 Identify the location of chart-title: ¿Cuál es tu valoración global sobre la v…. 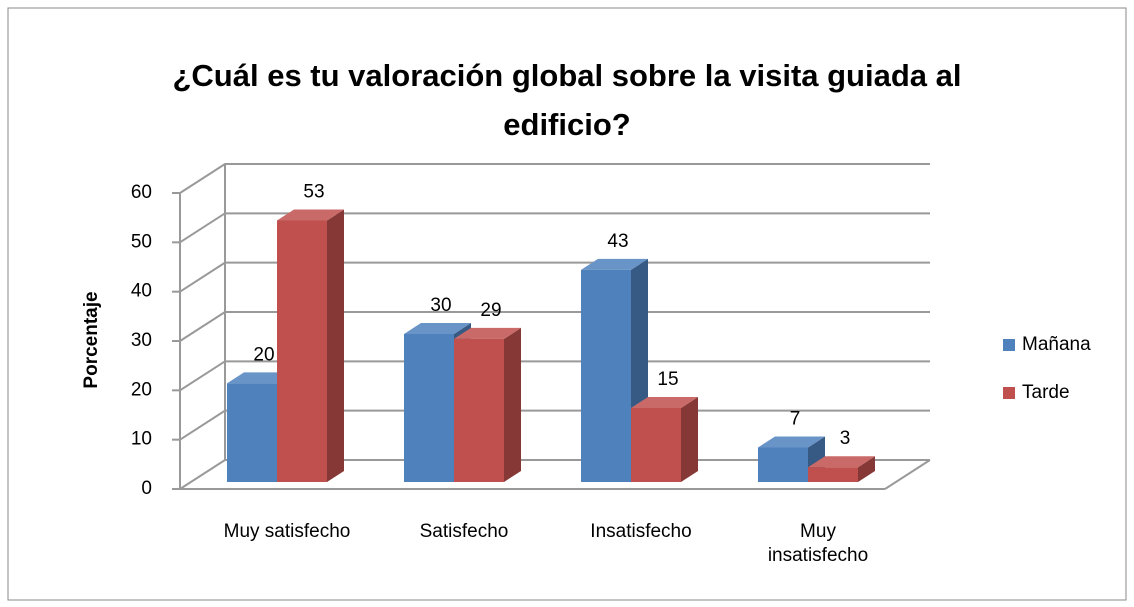
(566, 75).